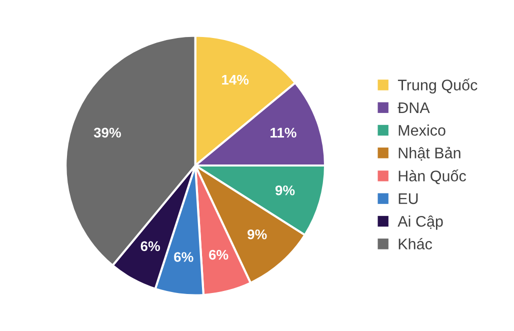 This screenshot has width=514, height=331. I want to click on legend-label: Trung Quốc, so click(438, 86).